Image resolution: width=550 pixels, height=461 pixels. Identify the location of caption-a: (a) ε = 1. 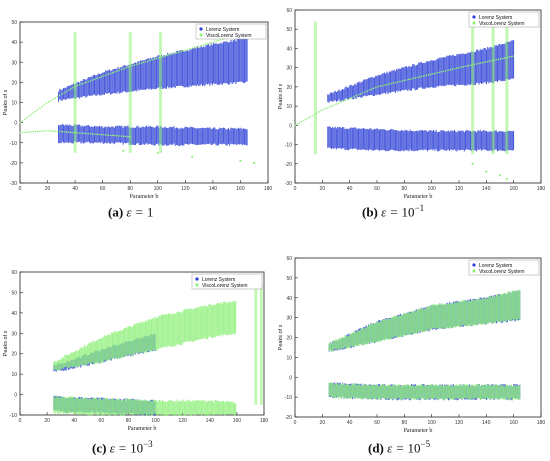
(130, 211).